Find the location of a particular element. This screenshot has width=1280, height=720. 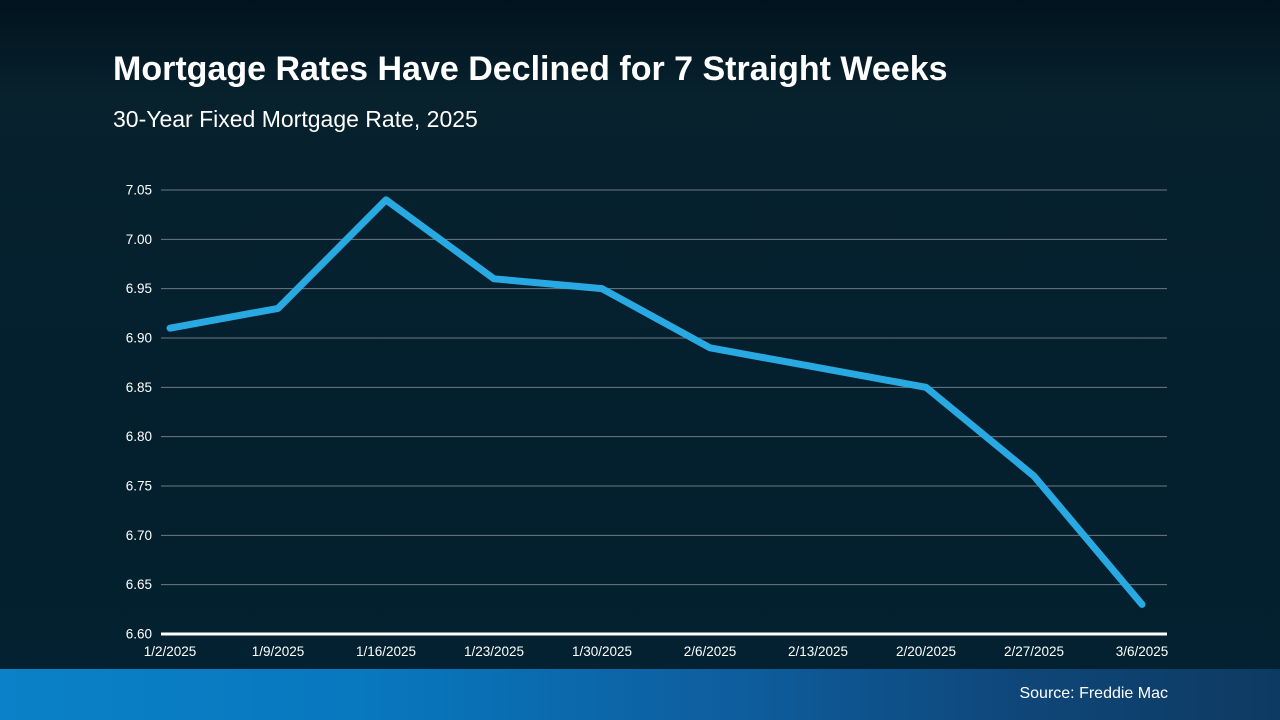

x-tick-label: 2/27/2025 is located at coordinates (1034, 651).